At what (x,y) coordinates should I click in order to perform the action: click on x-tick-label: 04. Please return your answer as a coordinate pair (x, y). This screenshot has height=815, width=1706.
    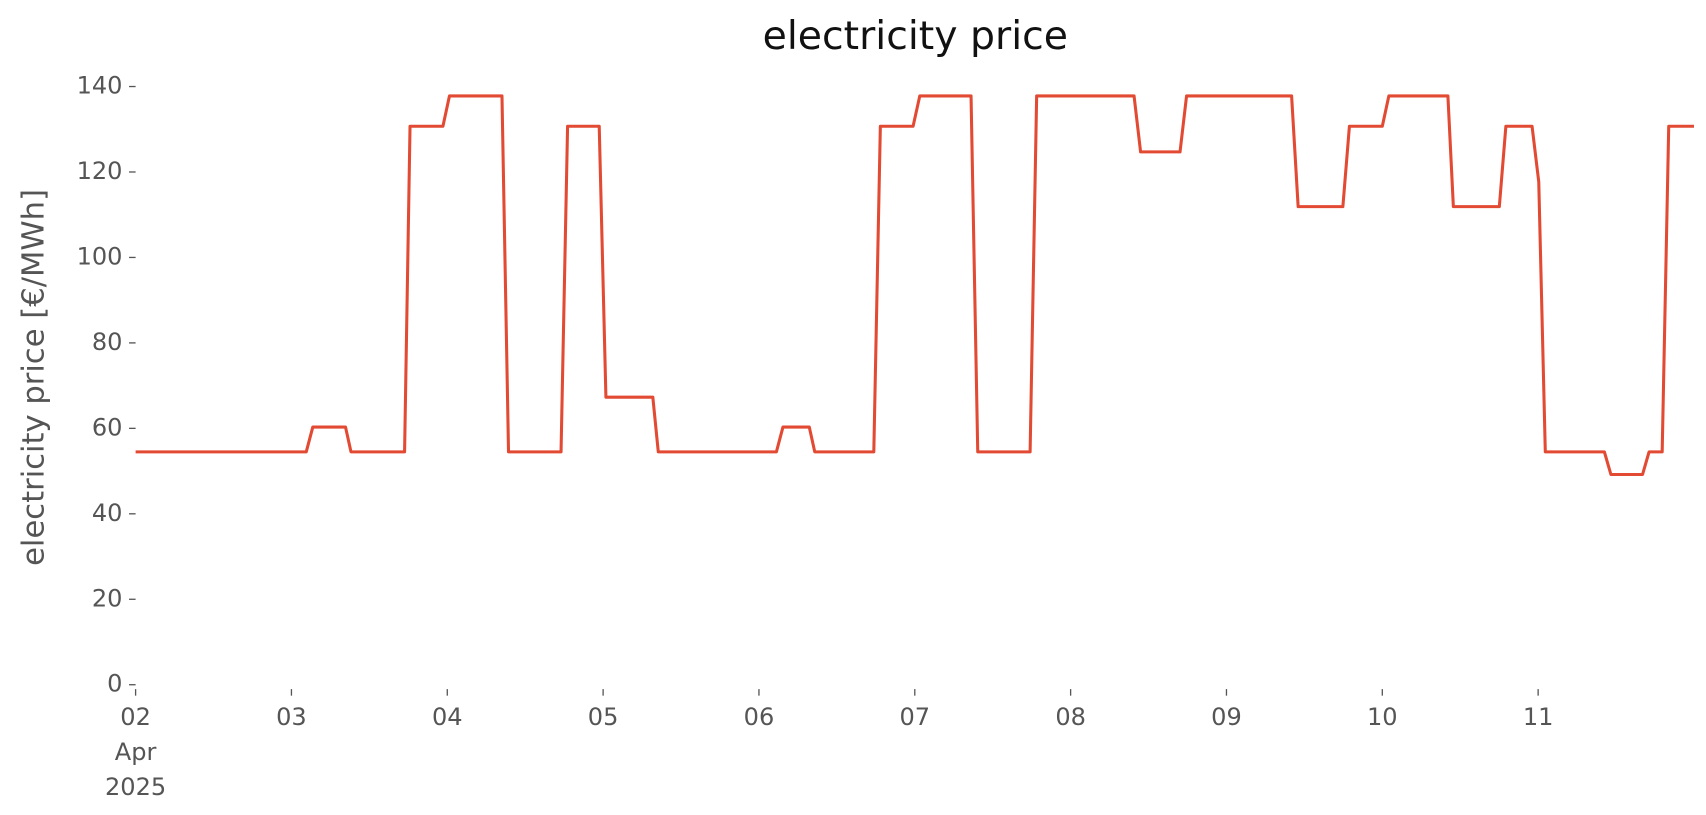
    Looking at the image, I should click on (447, 717).